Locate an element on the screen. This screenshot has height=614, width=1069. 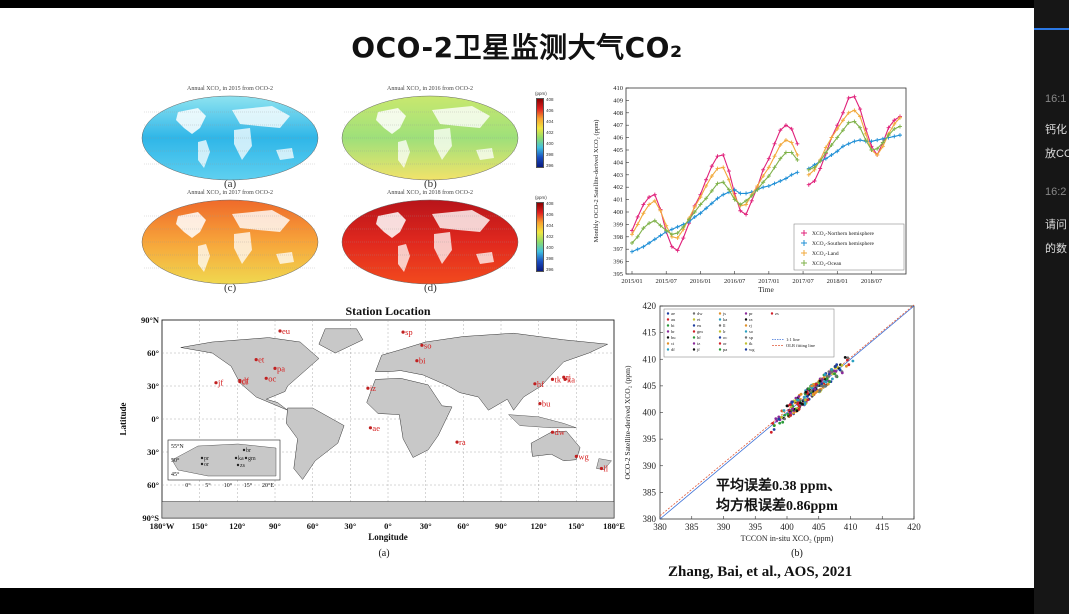
map-panel-label: (a) is located at coordinates (230, 184).